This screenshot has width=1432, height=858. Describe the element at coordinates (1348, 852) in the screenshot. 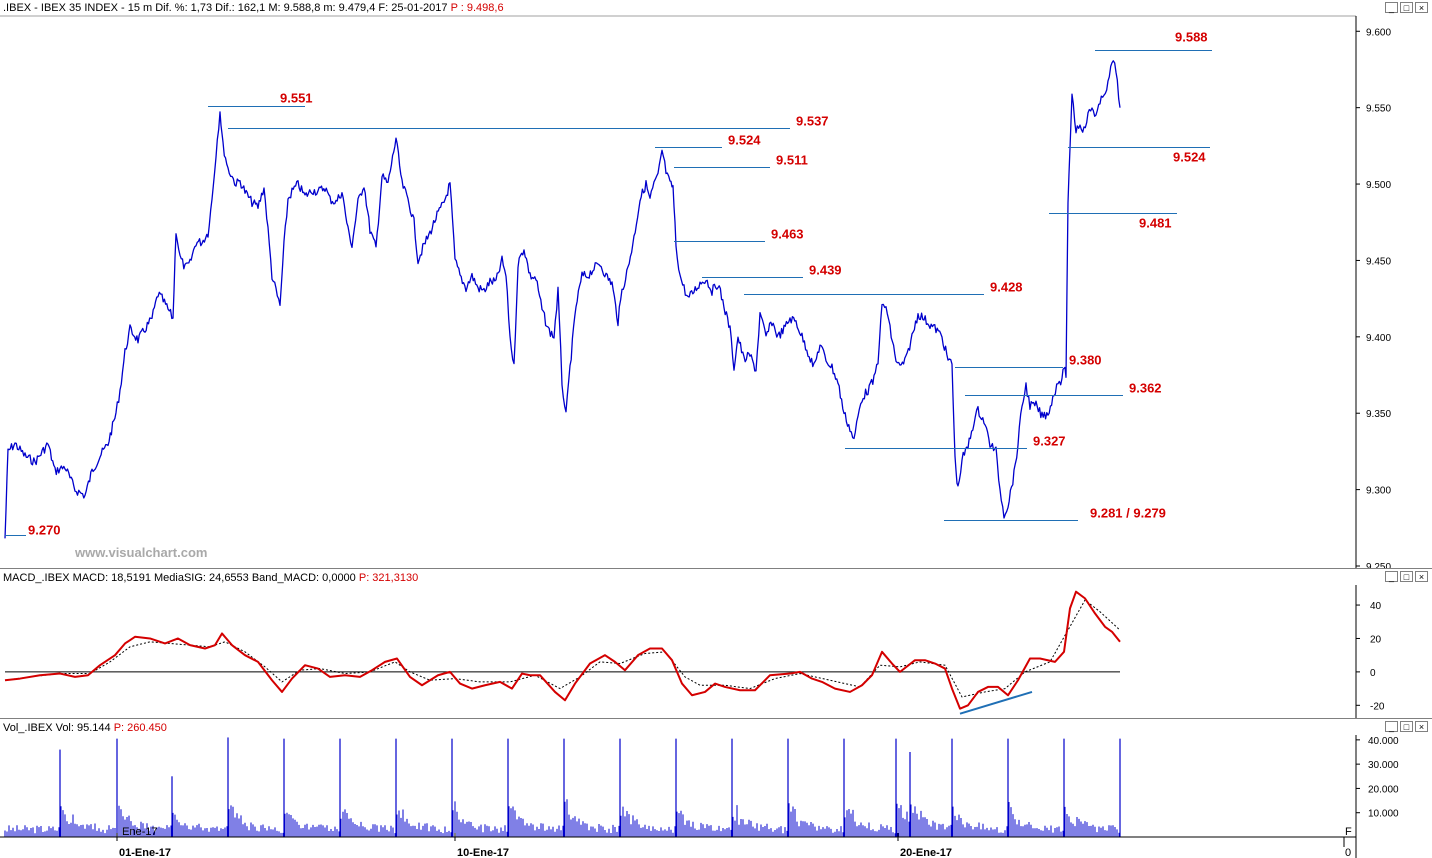

I see `x-axis-end-label: 0` at that location.